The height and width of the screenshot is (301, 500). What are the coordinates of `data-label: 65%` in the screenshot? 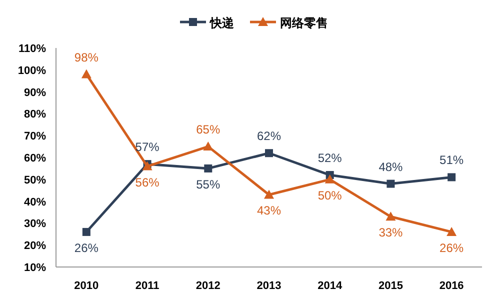 It's located at (208, 129).